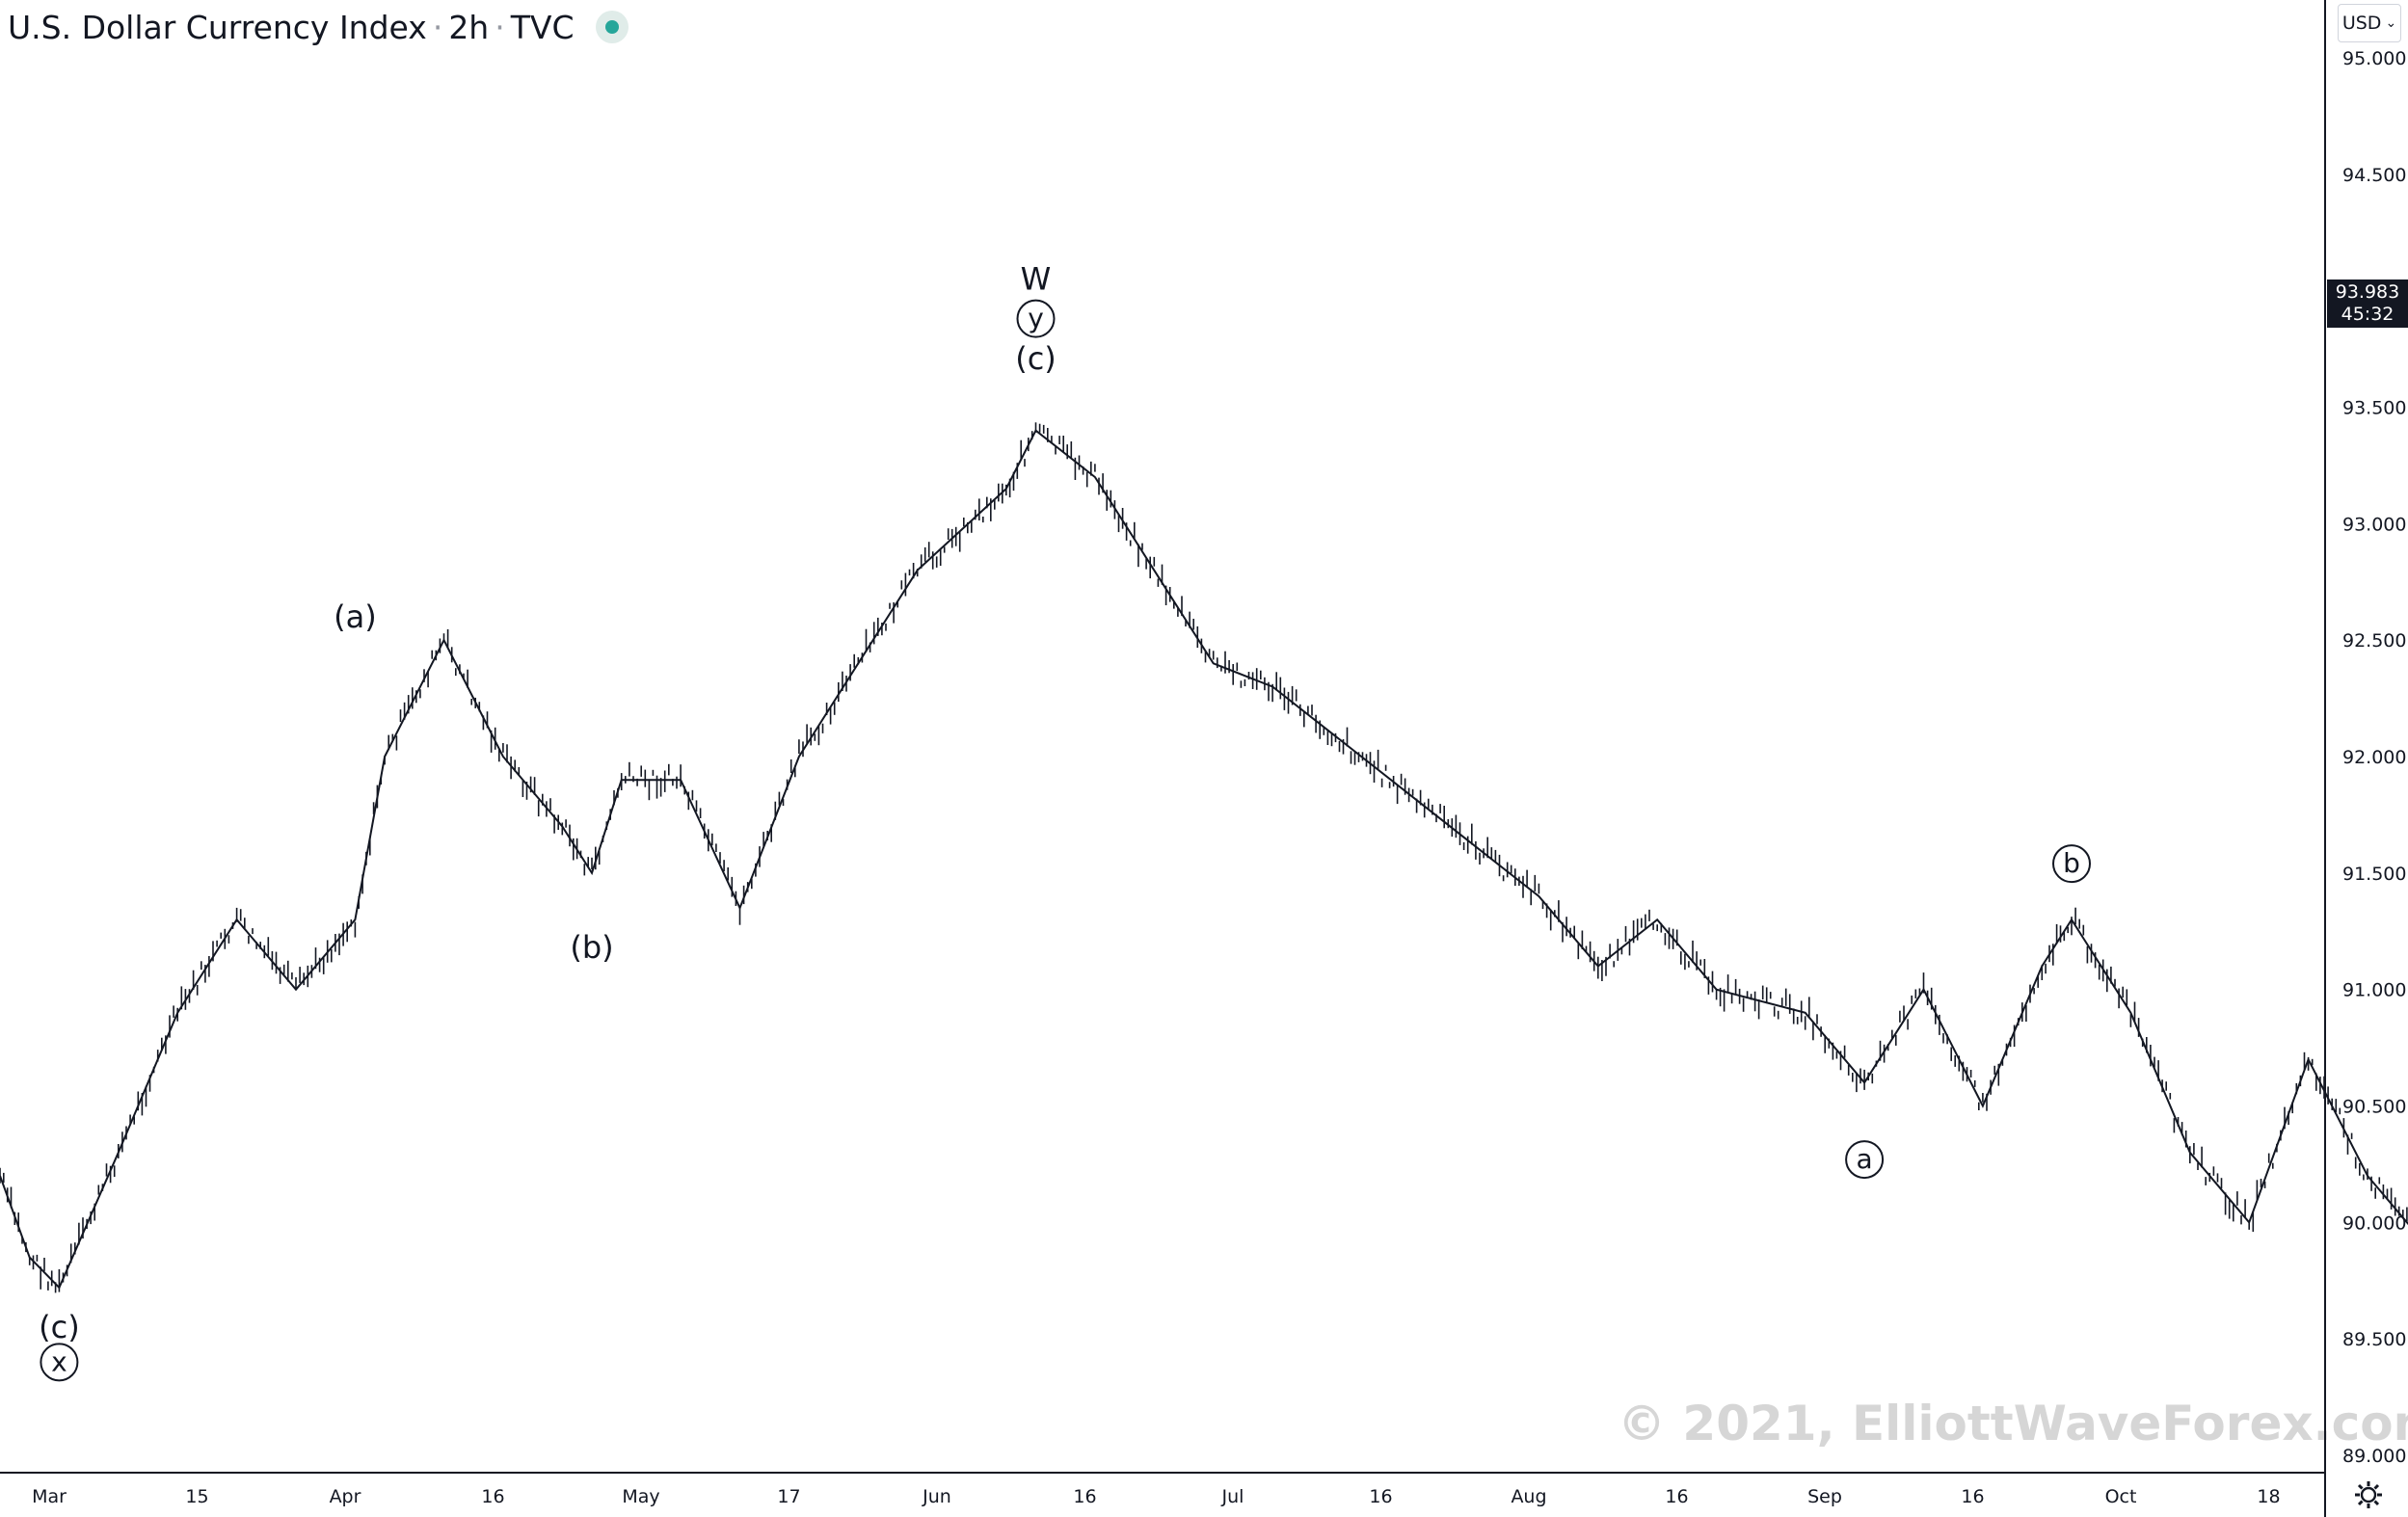 This screenshot has width=2408, height=1517. Describe the element at coordinates (788, 1496) in the screenshot. I see `time-axis-label: 17` at that location.